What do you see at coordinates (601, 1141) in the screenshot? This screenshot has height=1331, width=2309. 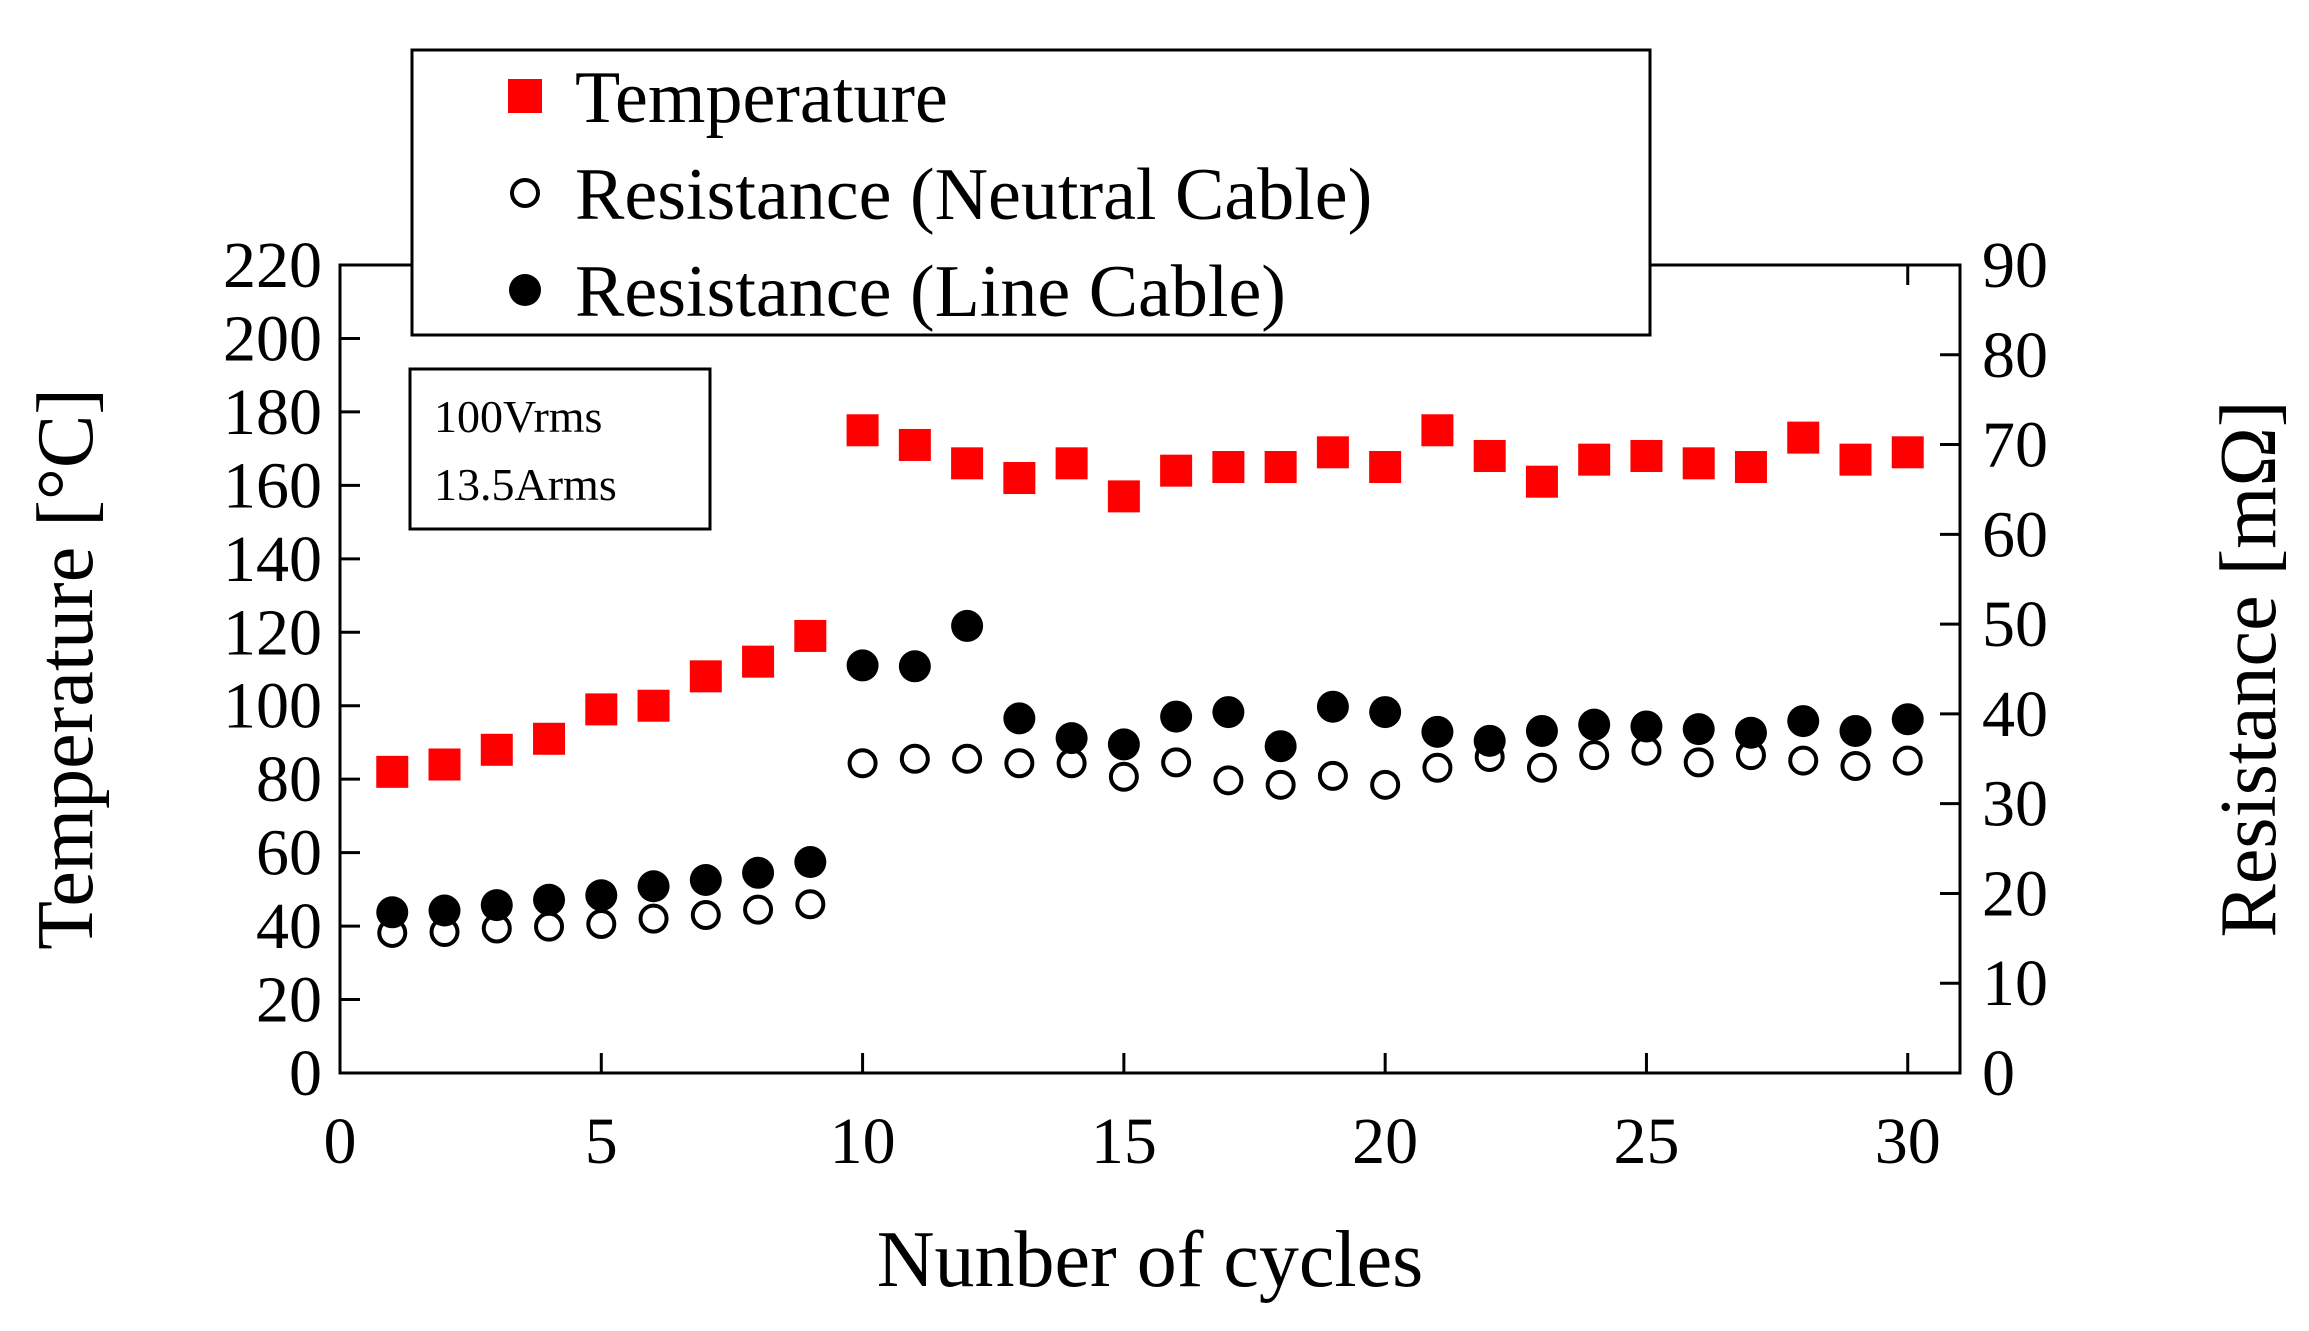 I see `x-tick-label: 5` at bounding box center [601, 1141].